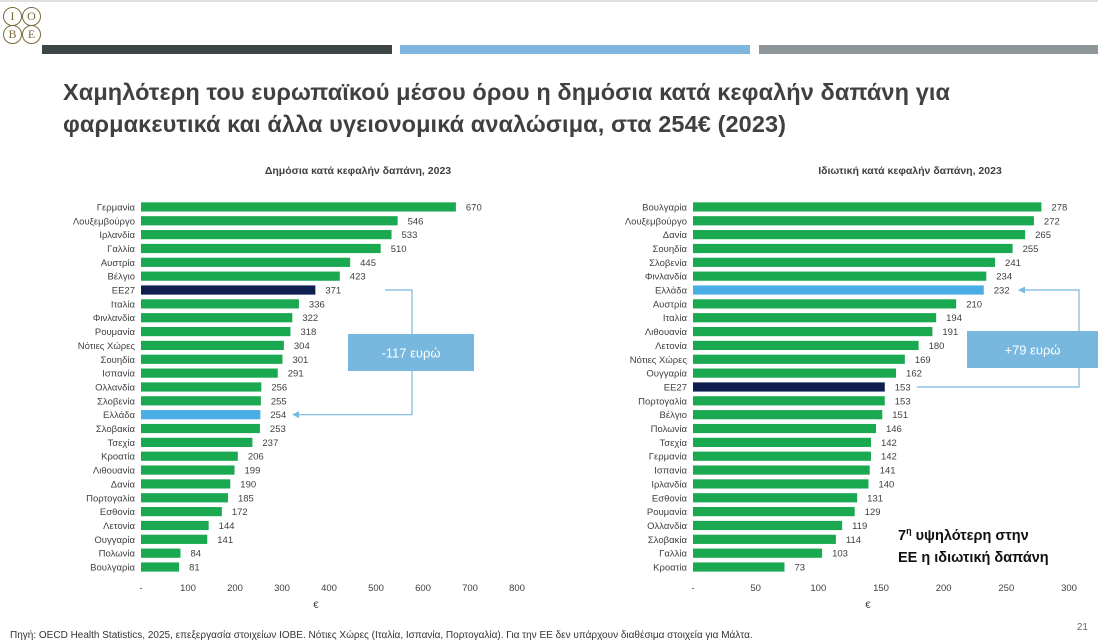 Image resolution: width=1098 pixels, height=641 pixels. Describe the element at coordinates (228, 290) in the screenshot. I see `public-bar-εε27` at that location.